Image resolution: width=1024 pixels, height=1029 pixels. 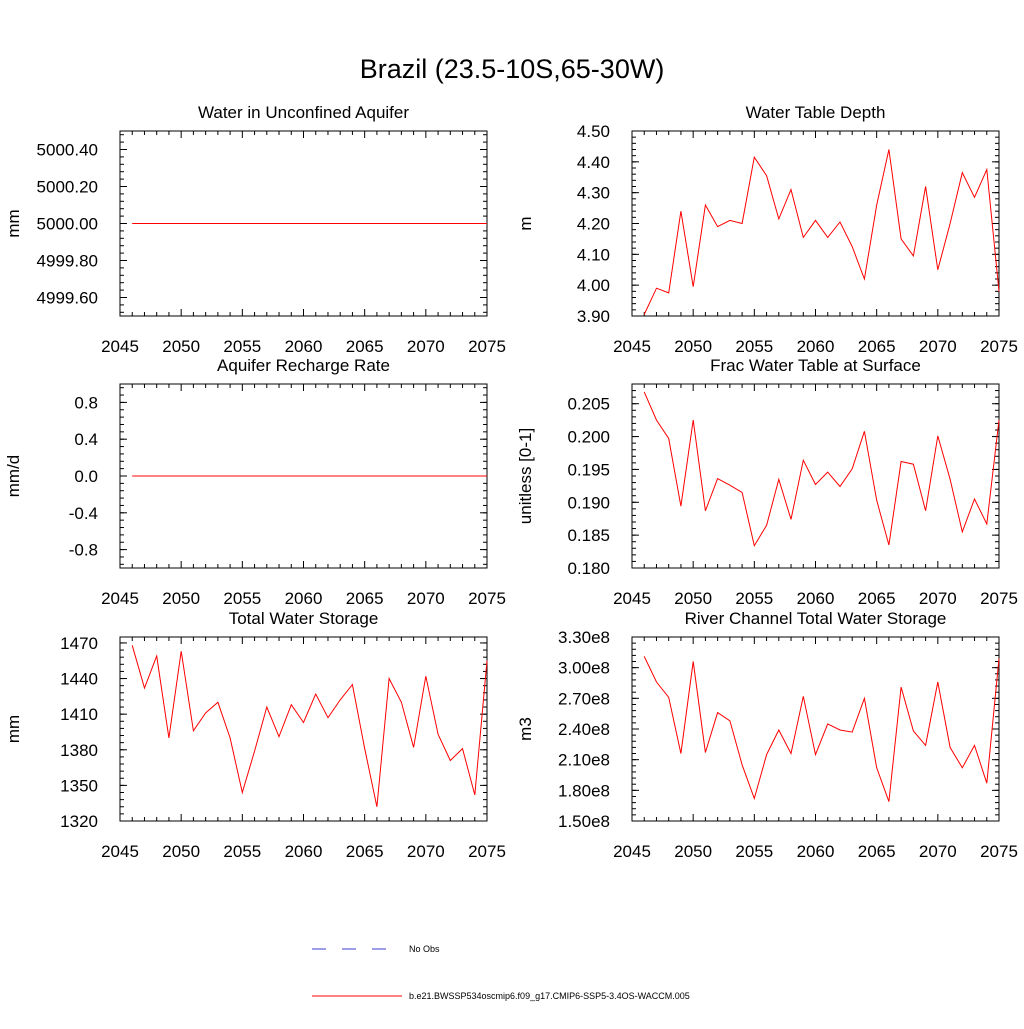 I want to click on y-tick-label: 2.10e8, so click(x=584, y=760).